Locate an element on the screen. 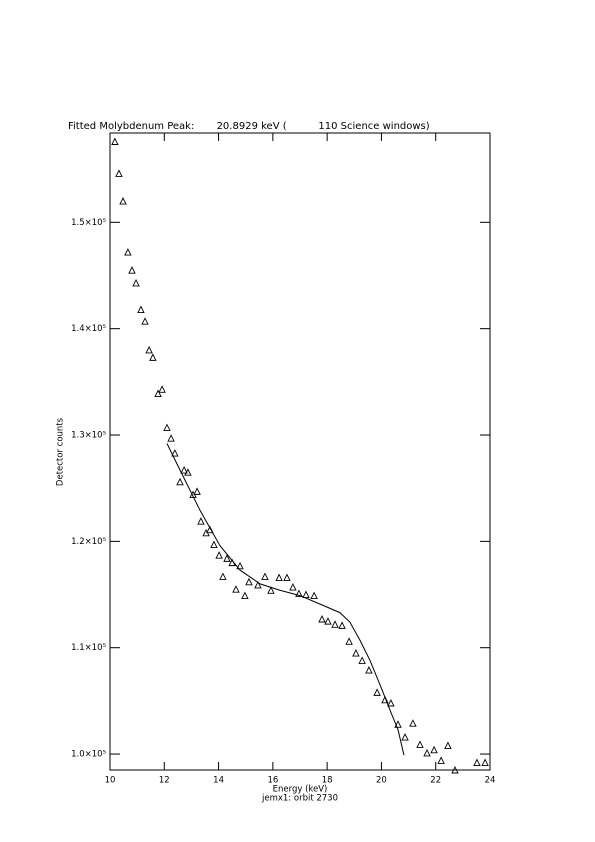 This screenshot has height=842, width=595. x-tick-label: 14 is located at coordinates (218, 781).